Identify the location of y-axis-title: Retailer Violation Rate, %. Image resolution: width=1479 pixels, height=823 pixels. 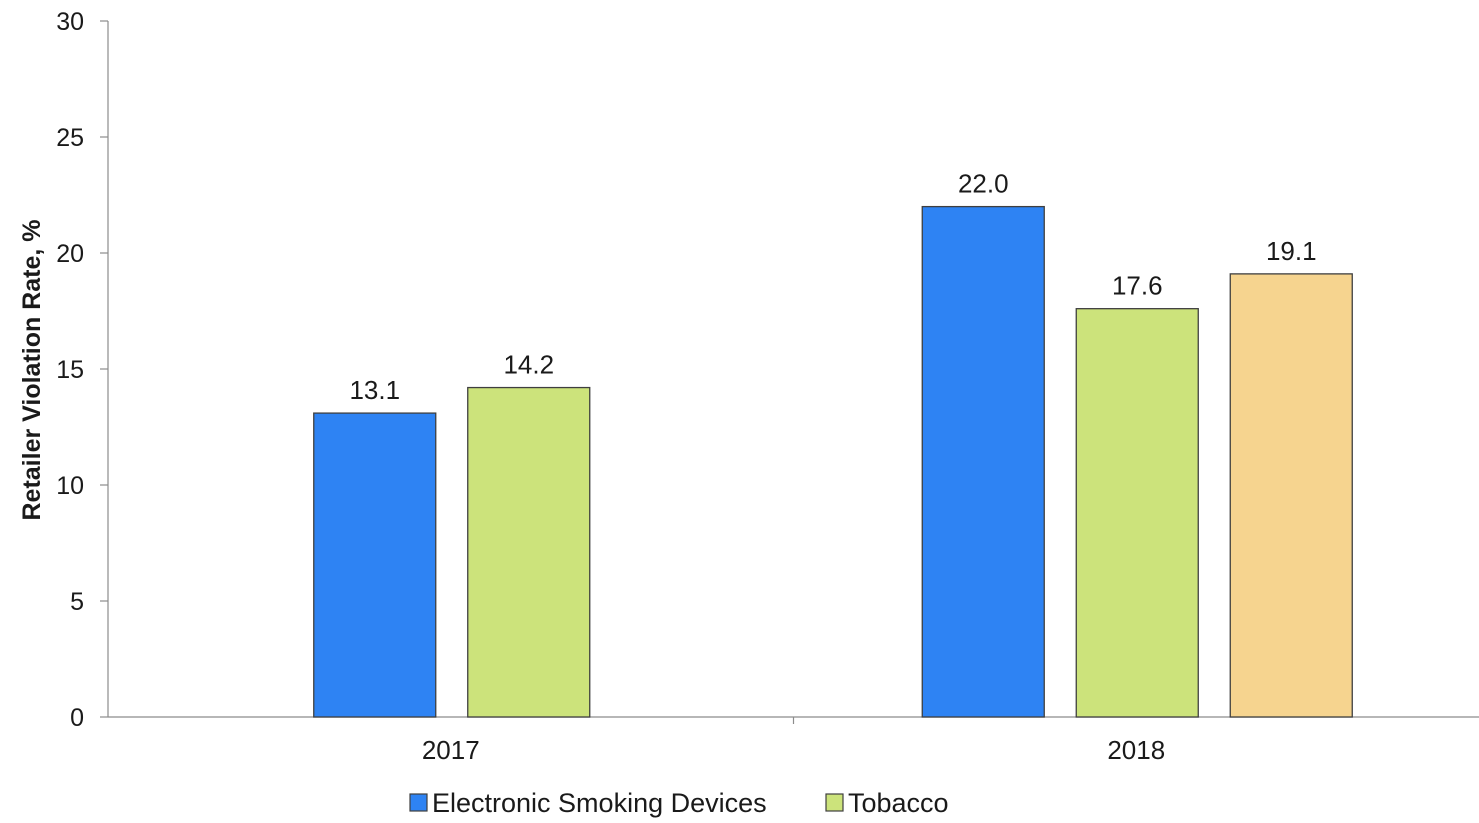
(32, 369).